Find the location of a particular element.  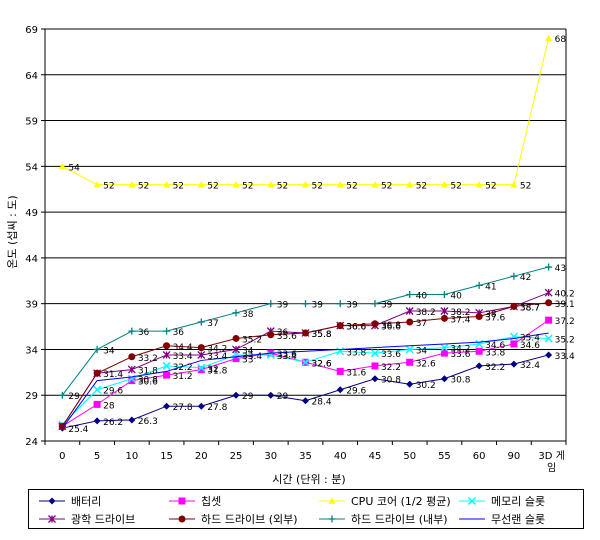

x-tick-label: 20 is located at coordinates (201, 456).